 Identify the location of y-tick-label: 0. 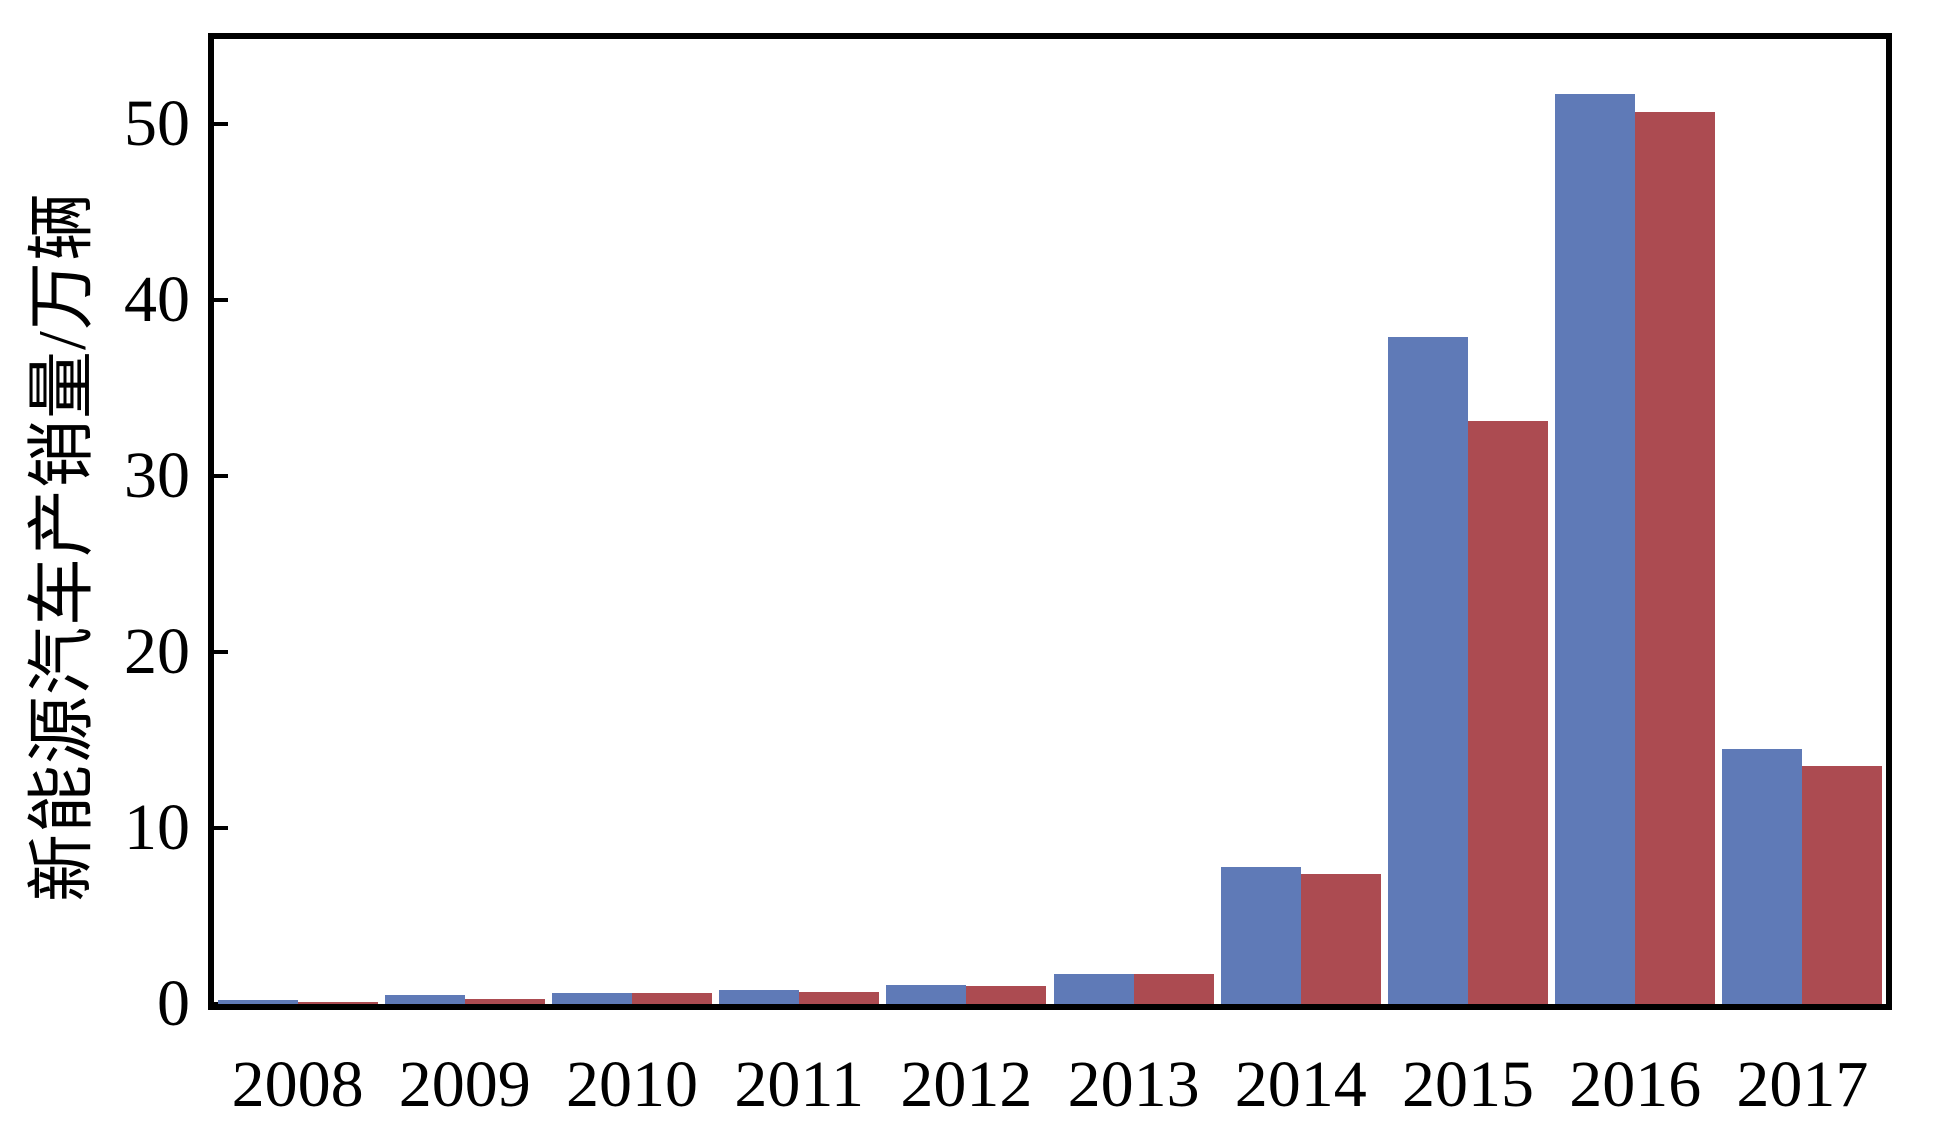
(173, 1003).